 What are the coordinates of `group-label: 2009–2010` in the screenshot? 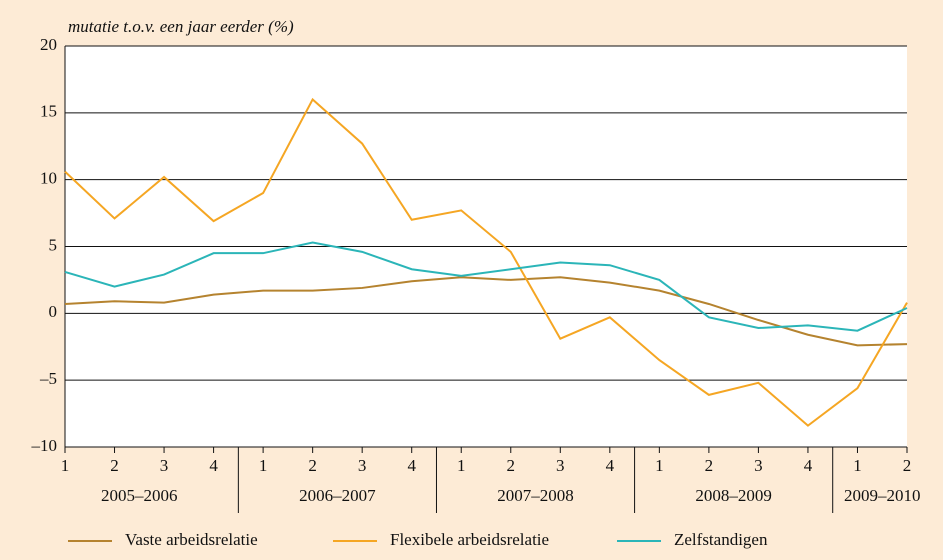 It's located at (882, 495).